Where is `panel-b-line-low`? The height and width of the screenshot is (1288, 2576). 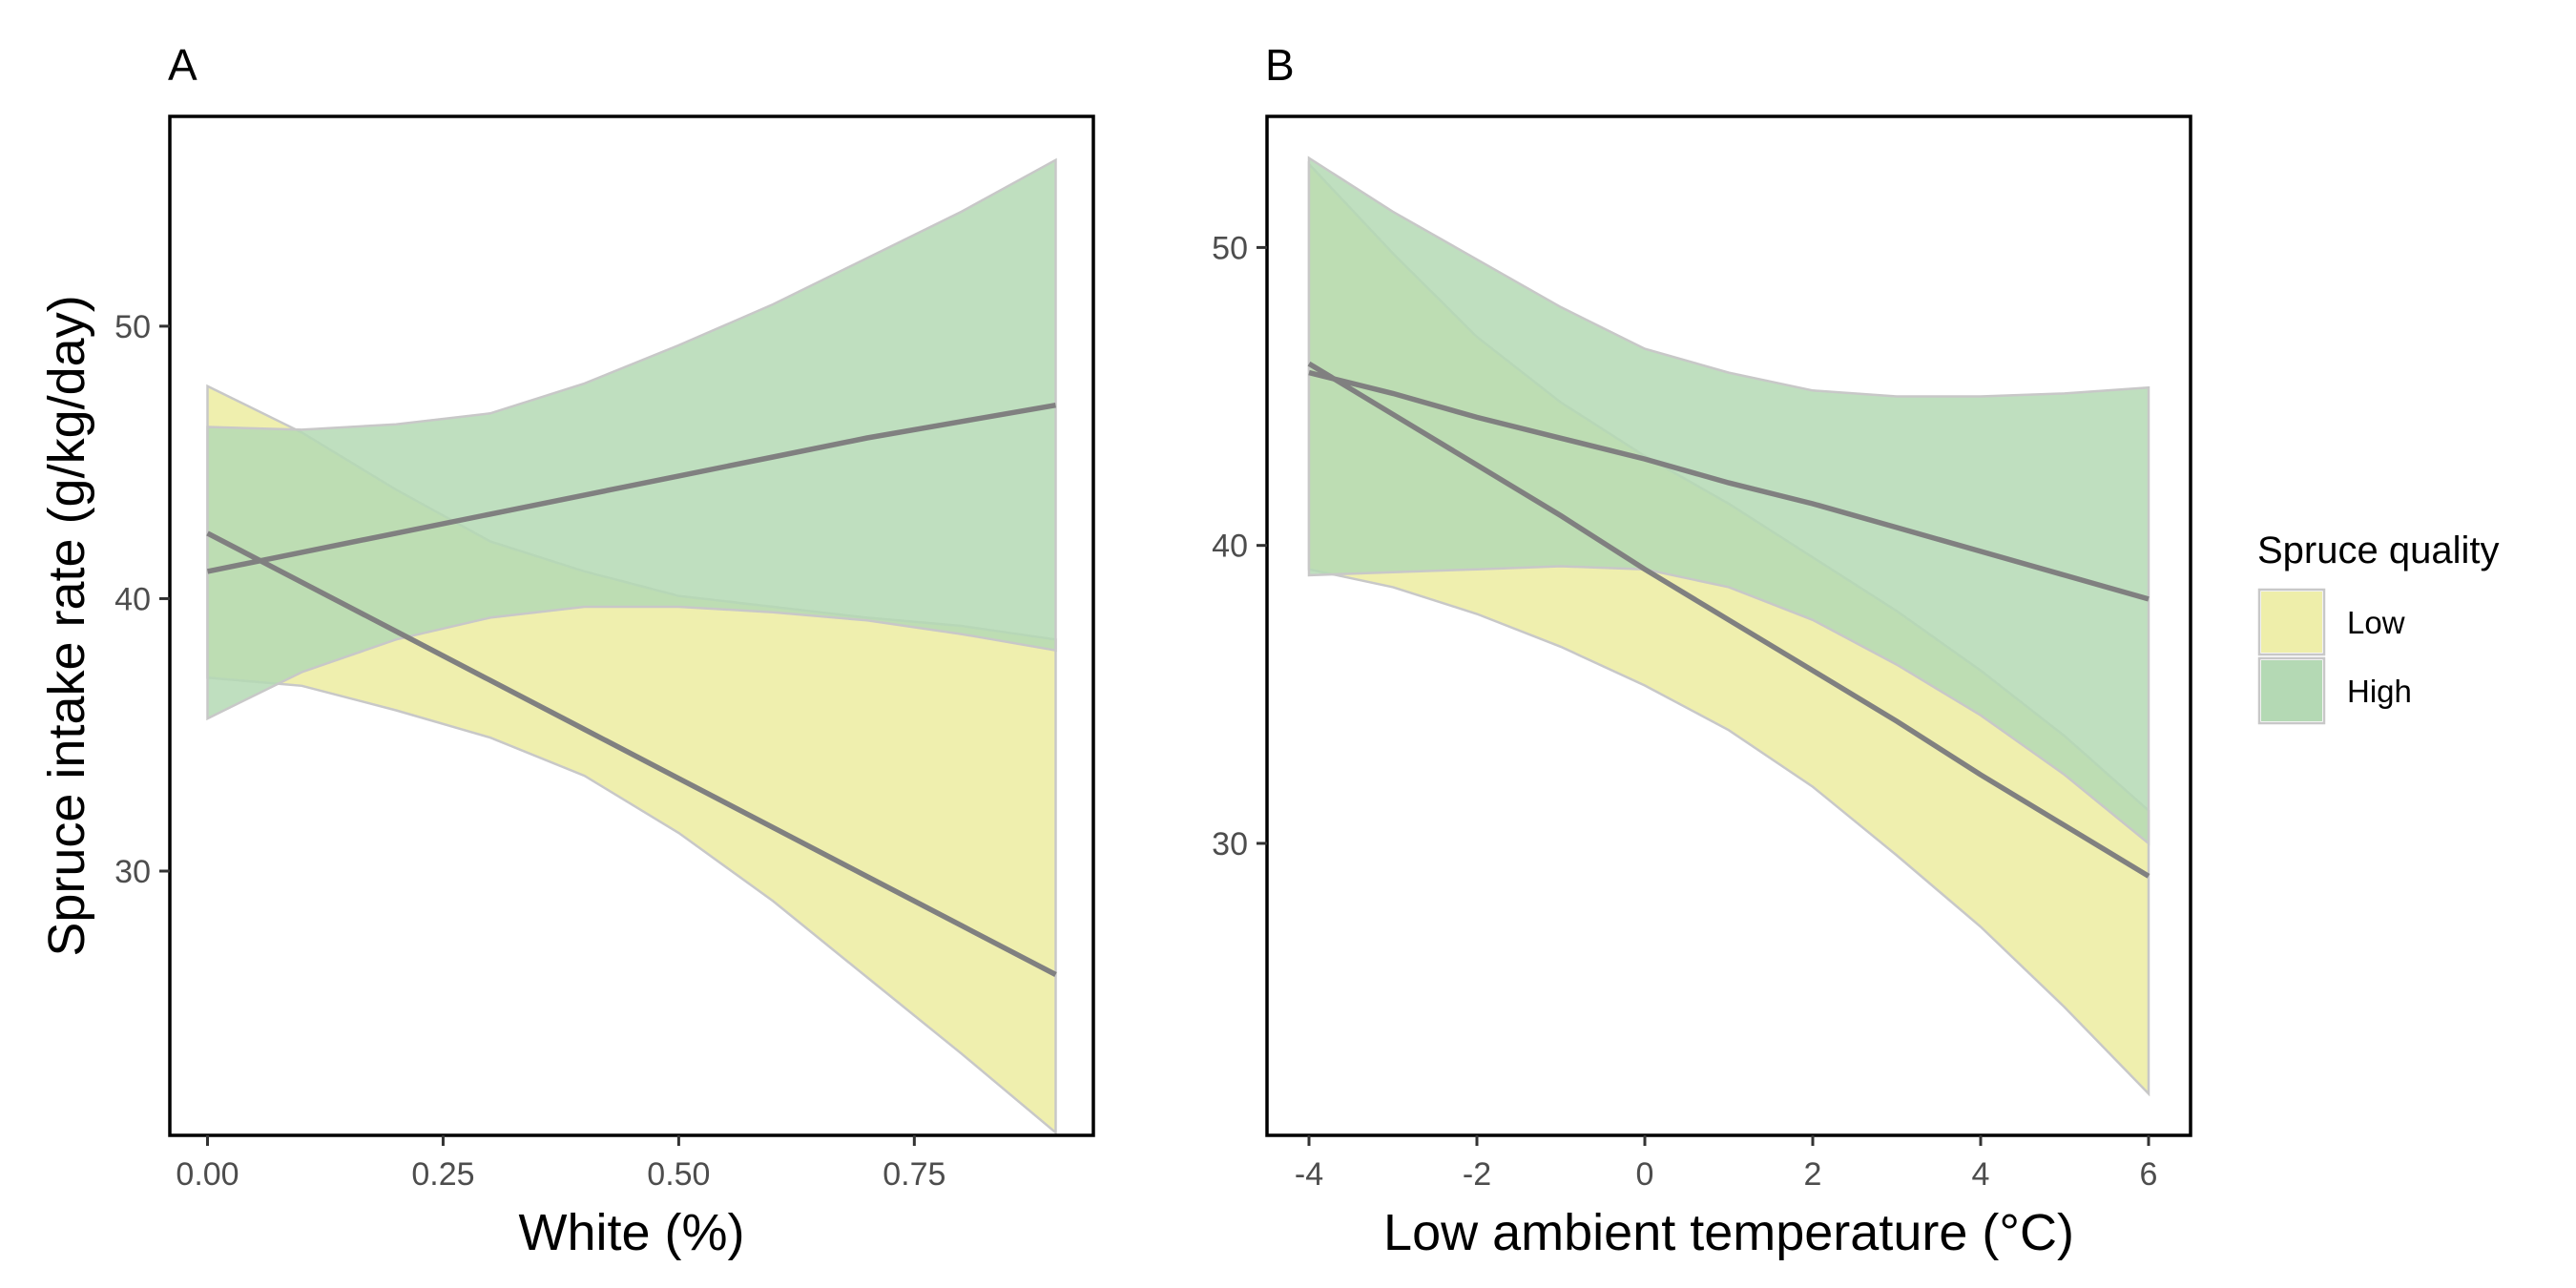 panel-b-line-low is located at coordinates (1728, 620).